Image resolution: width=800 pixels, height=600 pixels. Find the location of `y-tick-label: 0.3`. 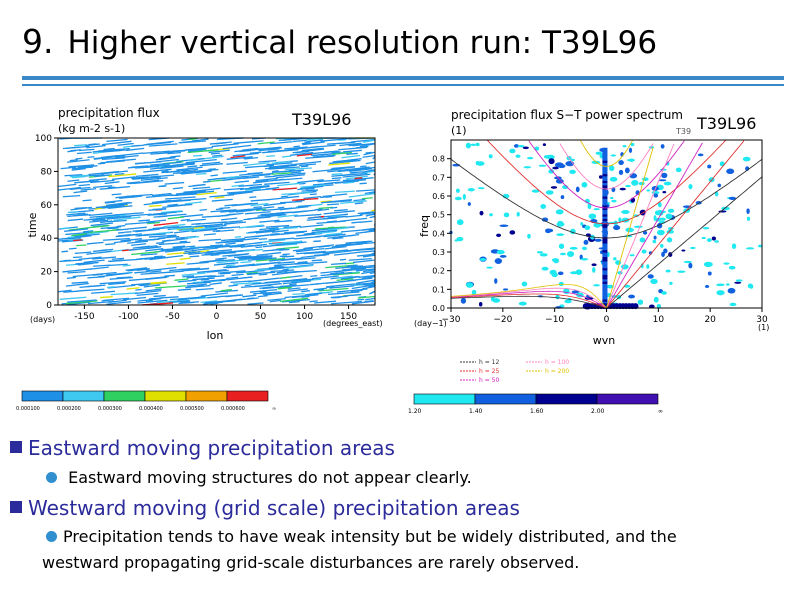

y-tick-label: 0.3 is located at coordinates (438, 252).